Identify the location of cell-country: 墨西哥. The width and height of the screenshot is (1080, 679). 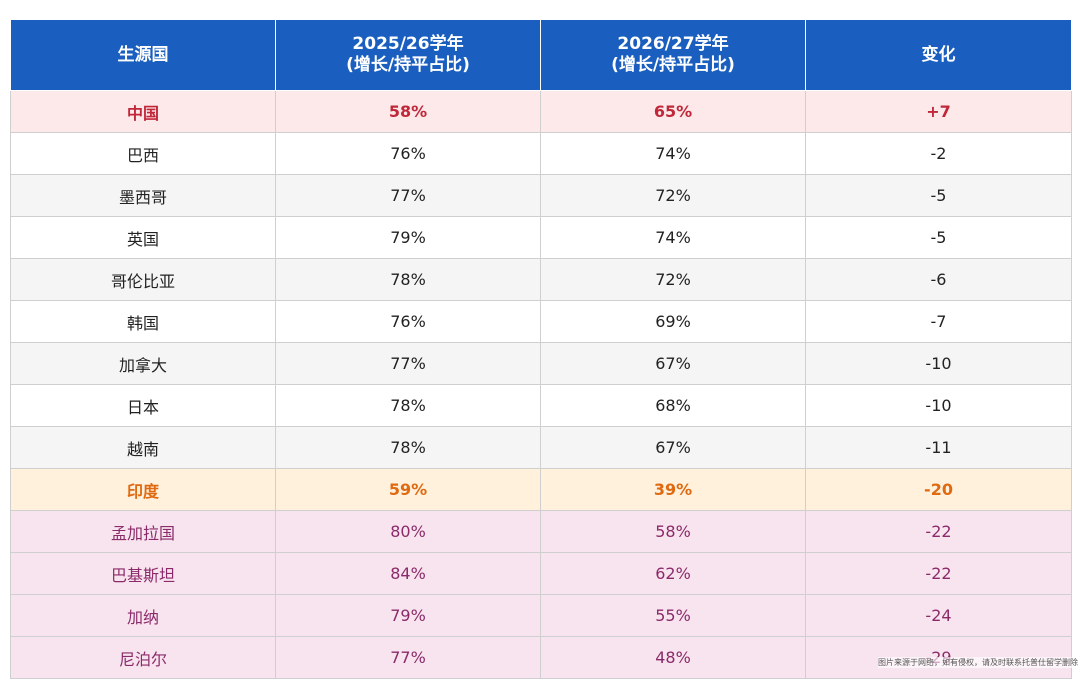
(143, 195).